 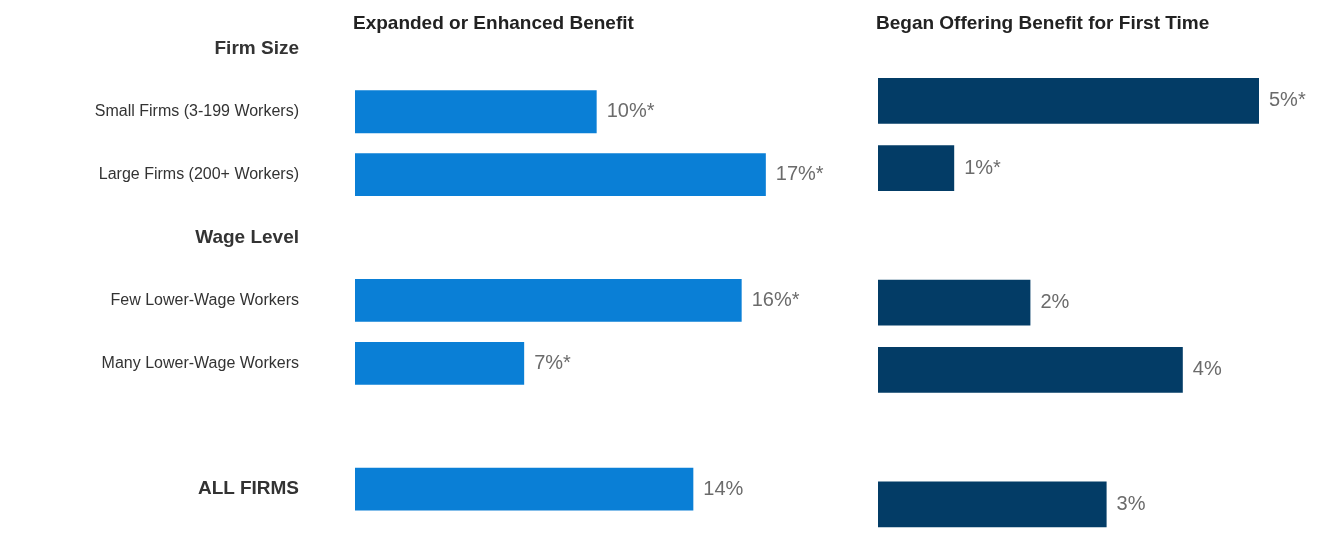 What do you see at coordinates (775, 298) in the screenshot?
I see `data-label: 16%*` at bounding box center [775, 298].